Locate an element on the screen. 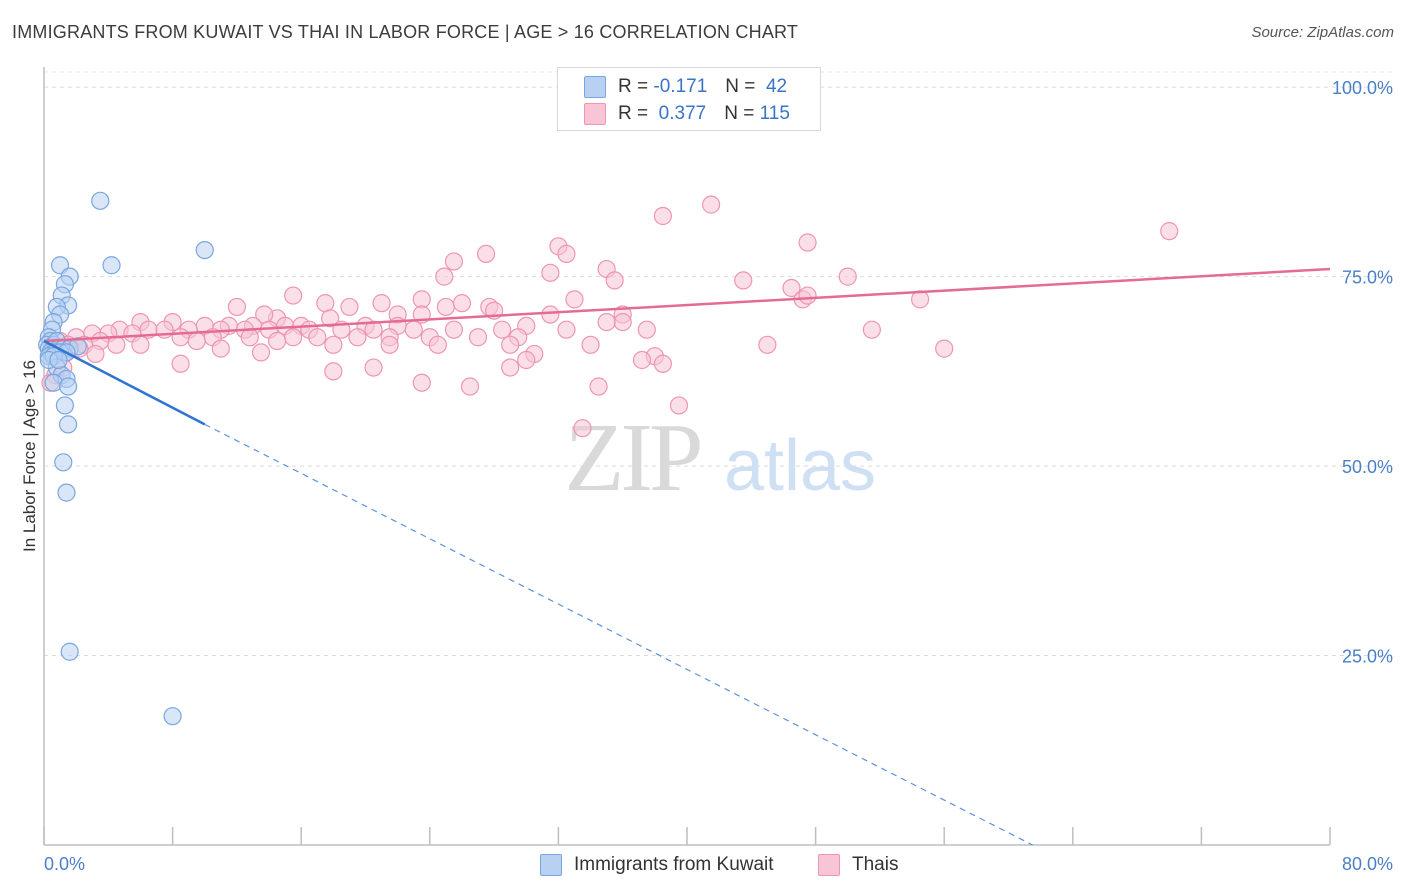  y-axis-label: In Labor Force | Age > 16 is located at coordinates (29, 456).